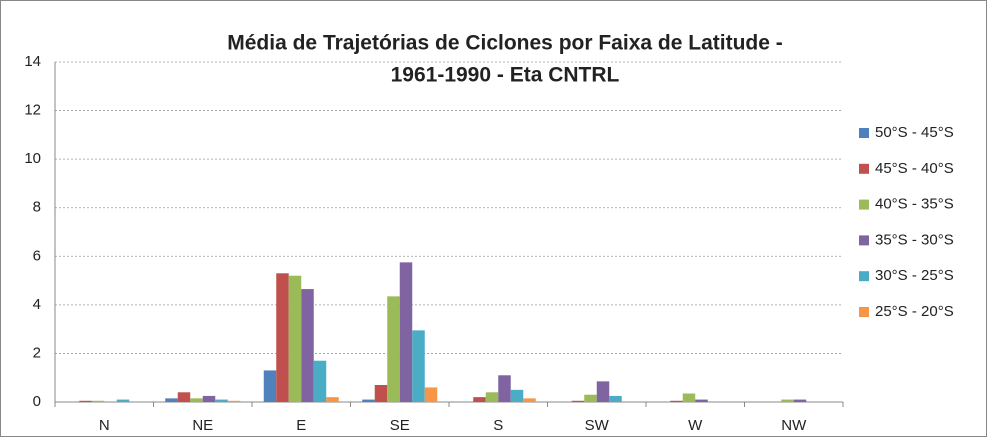 This screenshot has width=987, height=437. I want to click on x-tick-label: N, so click(104, 425).